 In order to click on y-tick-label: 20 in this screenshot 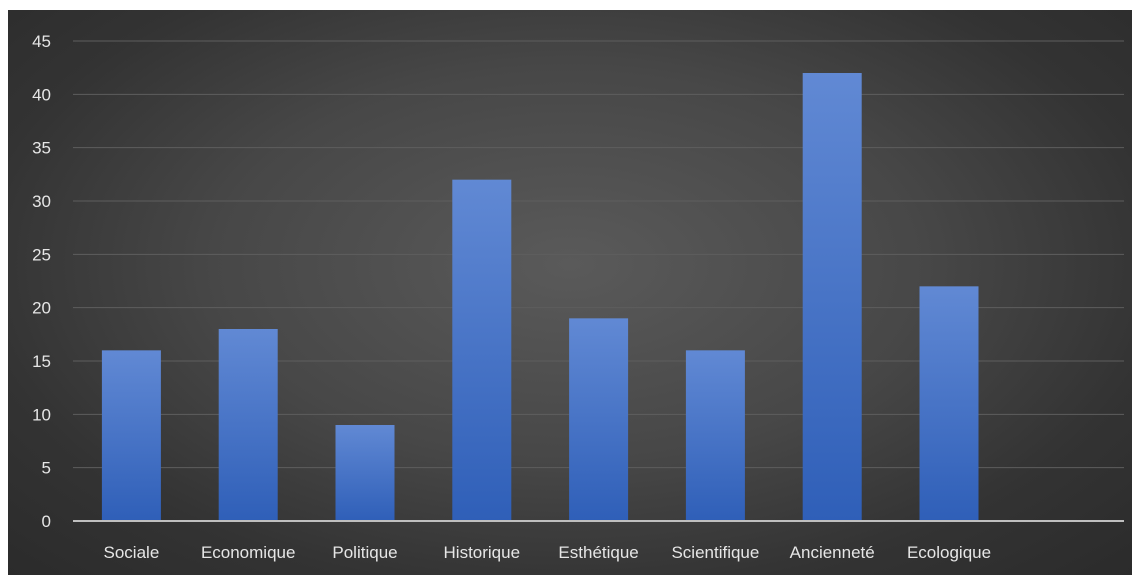, I will do `click(41, 308)`.